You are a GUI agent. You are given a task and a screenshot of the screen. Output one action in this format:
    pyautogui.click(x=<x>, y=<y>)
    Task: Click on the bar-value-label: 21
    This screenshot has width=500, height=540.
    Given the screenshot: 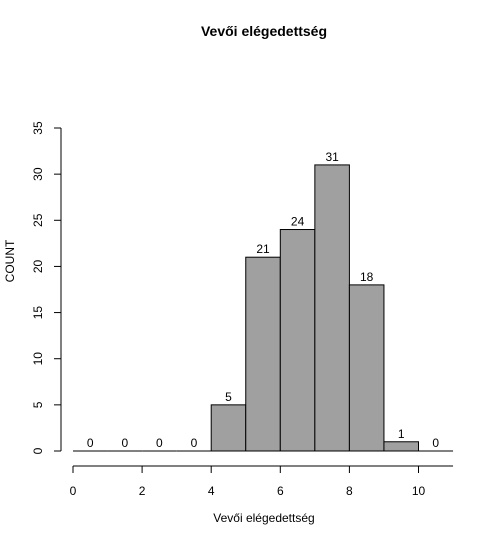 What is the action you would take?
    pyautogui.click(x=263, y=249)
    